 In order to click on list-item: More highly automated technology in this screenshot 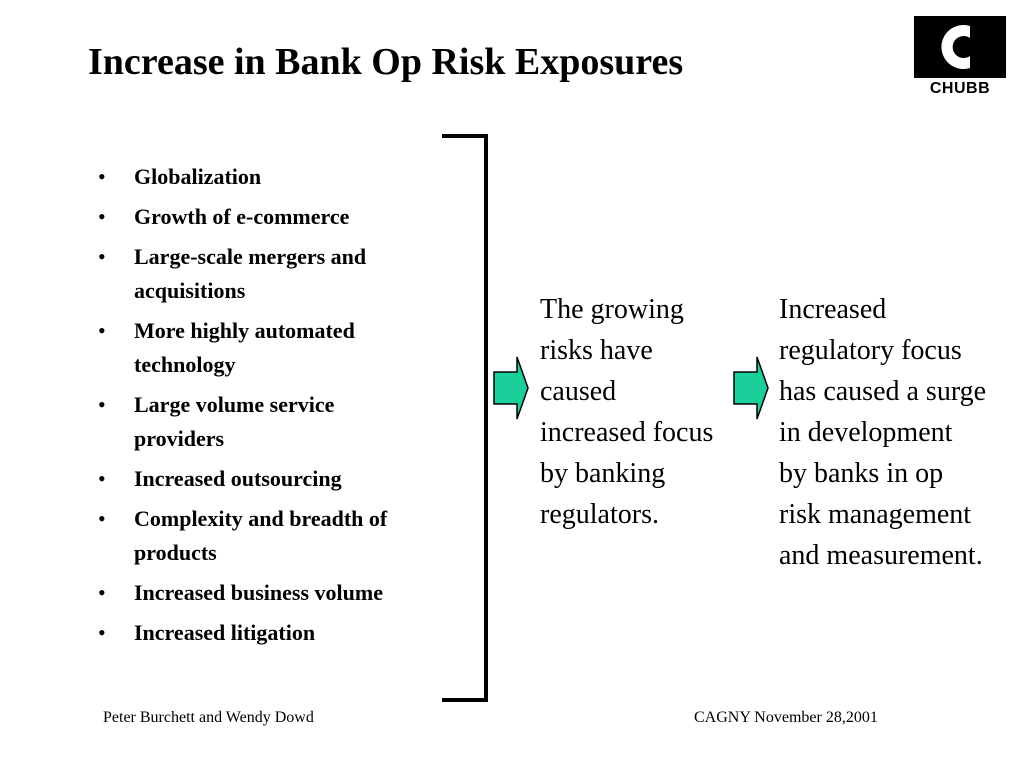, I will do `click(288, 348)`.